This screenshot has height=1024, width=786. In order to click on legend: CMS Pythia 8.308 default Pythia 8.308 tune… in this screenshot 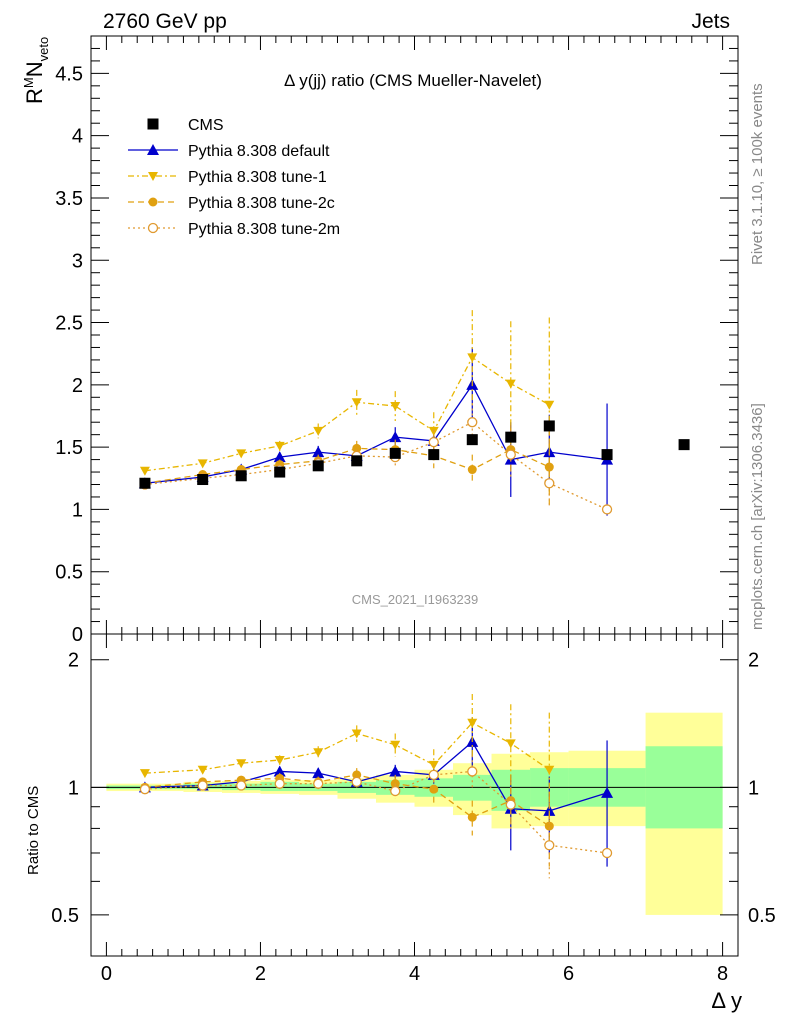, I will do `click(234, 177)`.